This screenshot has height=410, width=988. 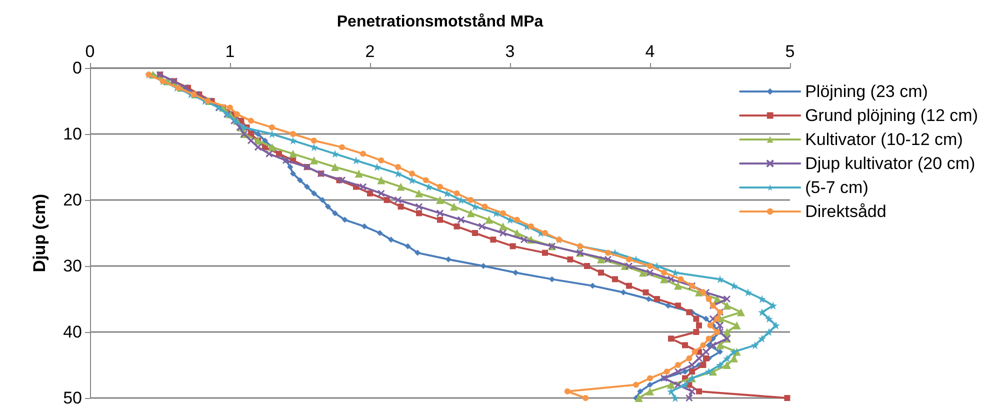 I want to click on y-tick-label: 50, so click(x=72, y=398).